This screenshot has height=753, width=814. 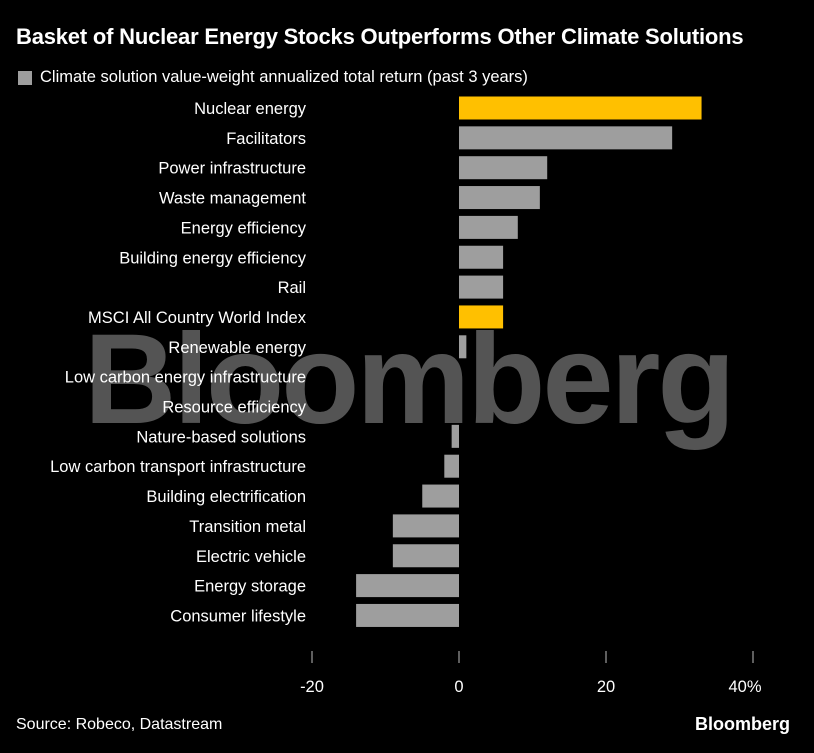 What do you see at coordinates (292, 288) in the screenshot?
I see `category-label: Rail` at bounding box center [292, 288].